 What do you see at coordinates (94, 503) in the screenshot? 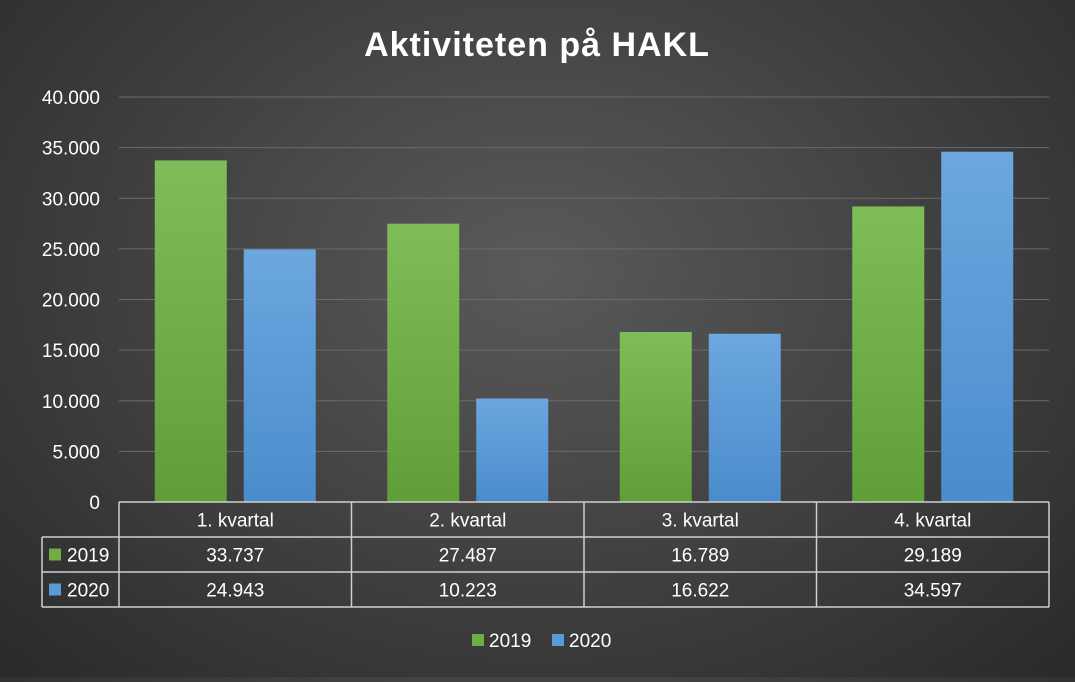
I see `y-tick-label: 0` at bounding box center [94, 503].